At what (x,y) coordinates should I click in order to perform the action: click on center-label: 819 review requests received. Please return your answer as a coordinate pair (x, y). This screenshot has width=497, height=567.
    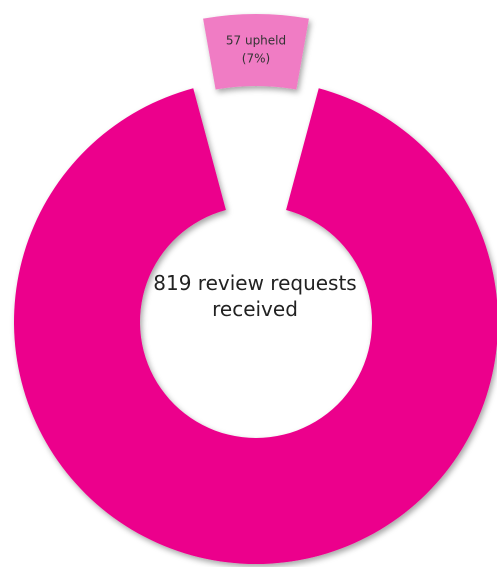
    Looking at the image, I should click on (255, 296).